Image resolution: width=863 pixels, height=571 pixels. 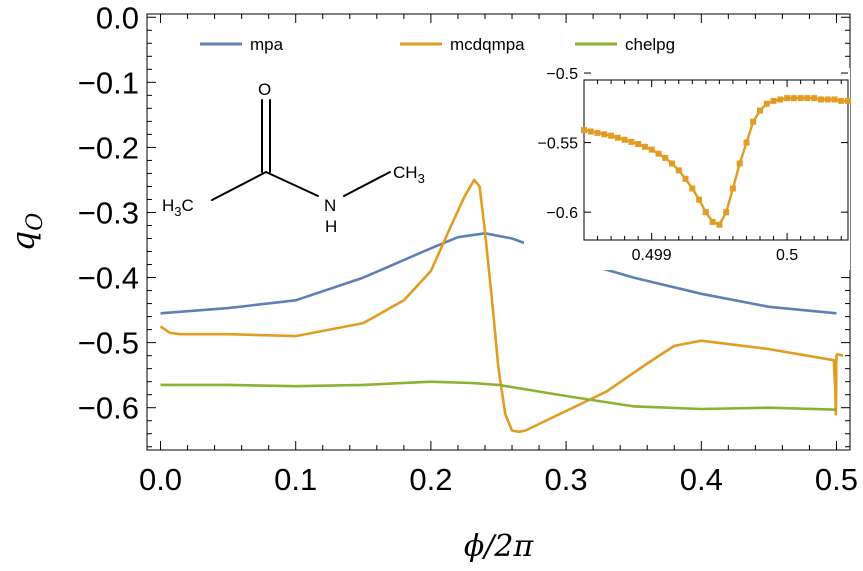 I want to click on y-tick-label: −0.5, so click(x=108, y=343).